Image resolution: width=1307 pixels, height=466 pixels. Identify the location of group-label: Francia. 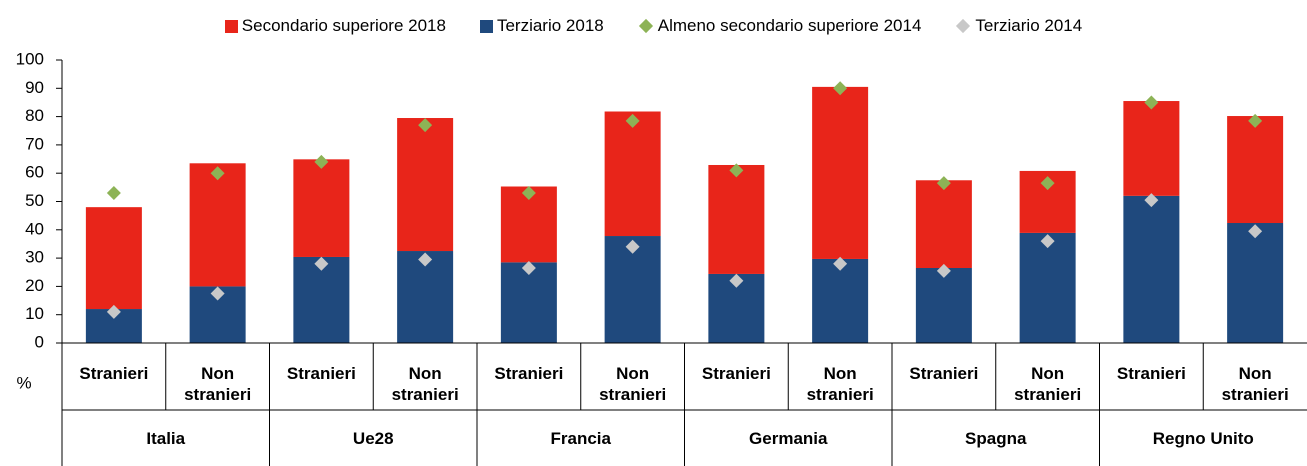
(580, 438).